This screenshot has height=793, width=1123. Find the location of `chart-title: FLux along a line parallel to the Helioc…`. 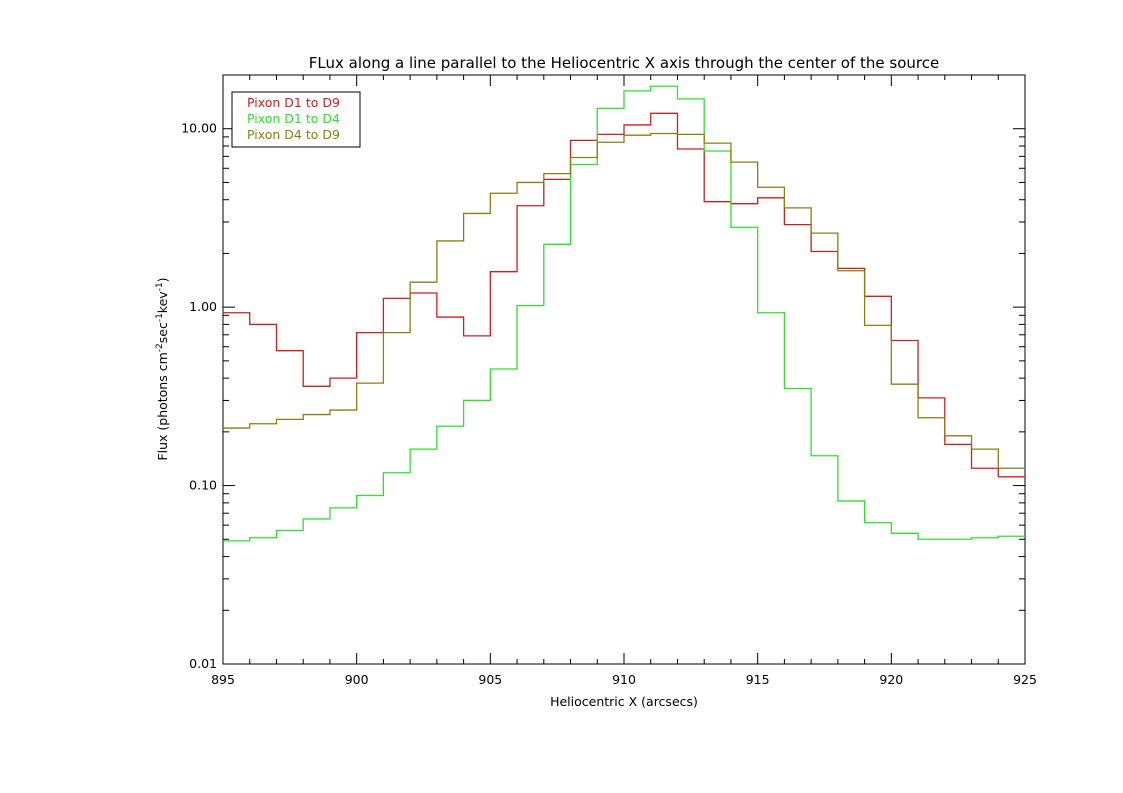

chart-title: FLux along a line parallel to the Helioc… is located at coordinates (624, 63).